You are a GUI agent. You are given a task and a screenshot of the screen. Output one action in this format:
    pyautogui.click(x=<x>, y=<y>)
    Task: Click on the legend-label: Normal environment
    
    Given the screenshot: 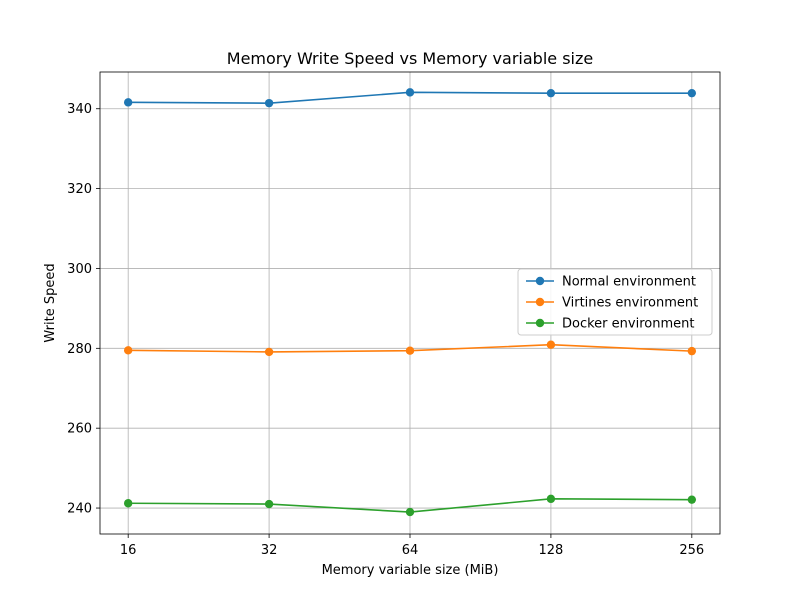 What is the action you would take?
    pyautogui.click(x=629, y=282)
    